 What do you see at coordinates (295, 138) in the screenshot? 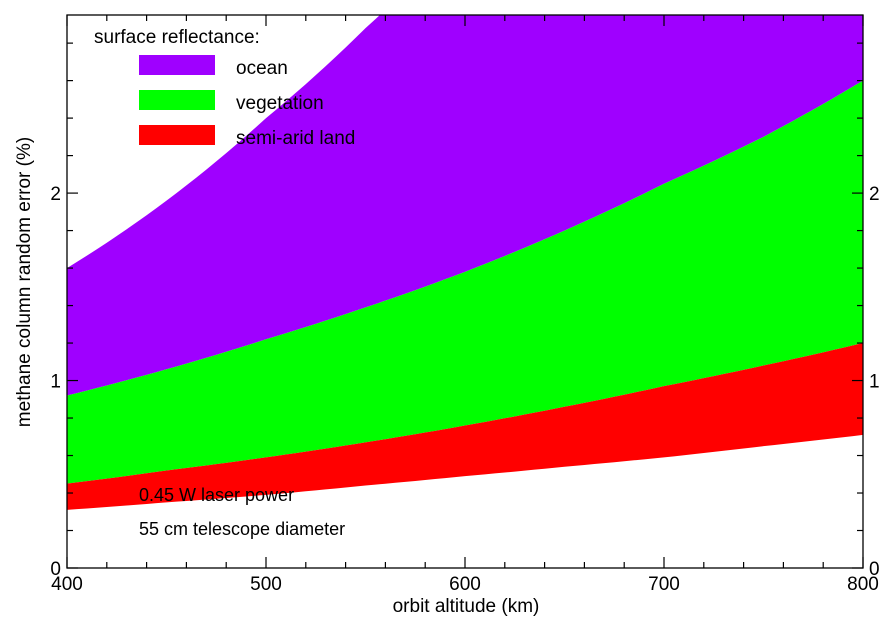
I see `legend-label-semi-arid-land: semi-arid land` at bounding box center [295, 138].